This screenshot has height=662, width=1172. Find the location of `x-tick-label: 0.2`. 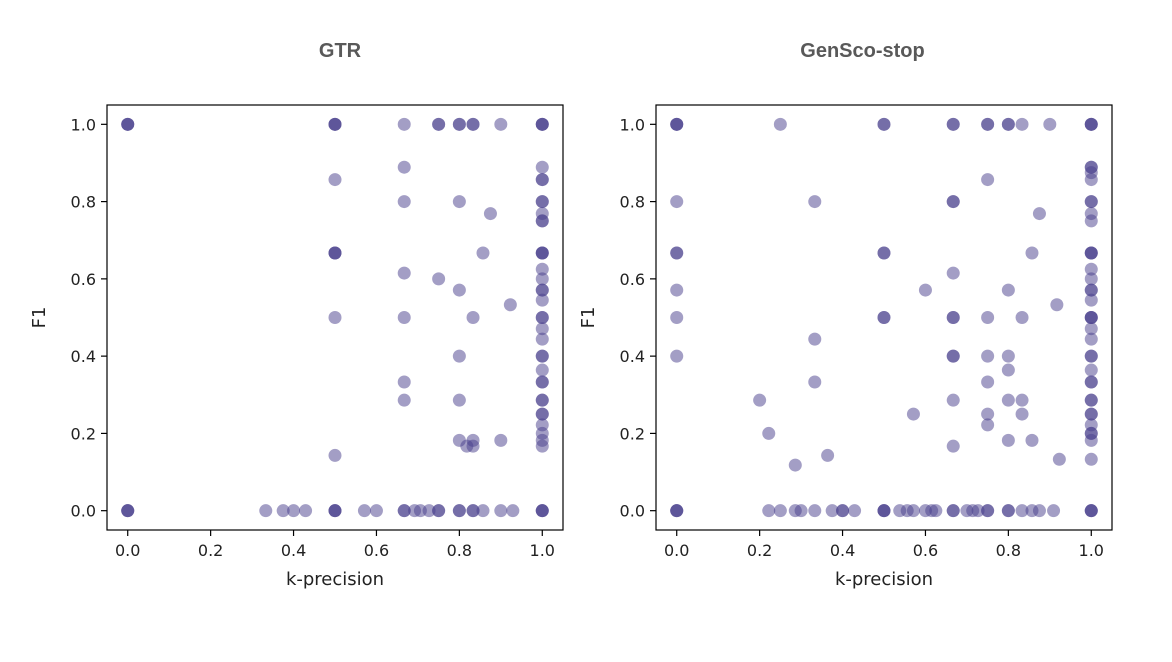

x-tick-label: 0.2 is located at coordinates (759, 550).